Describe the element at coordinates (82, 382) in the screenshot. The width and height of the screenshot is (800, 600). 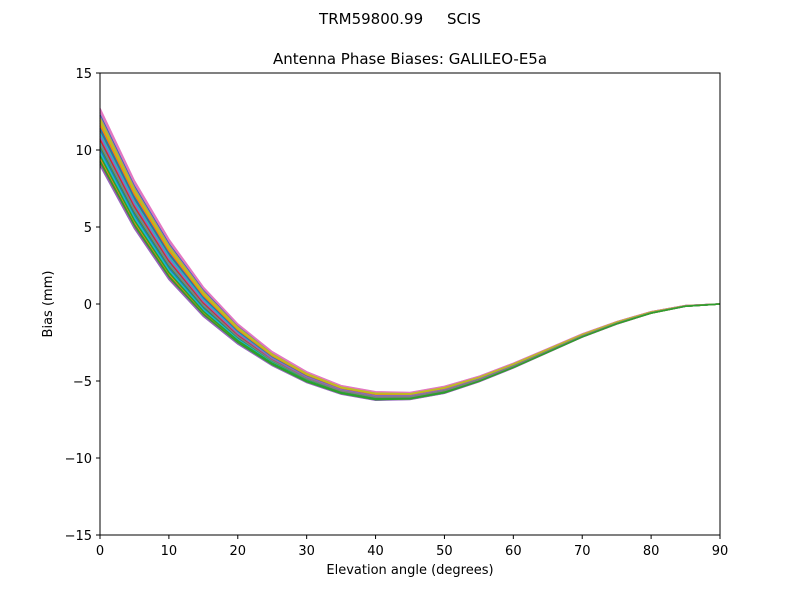
I see `y-tick-label: −5` at that location.